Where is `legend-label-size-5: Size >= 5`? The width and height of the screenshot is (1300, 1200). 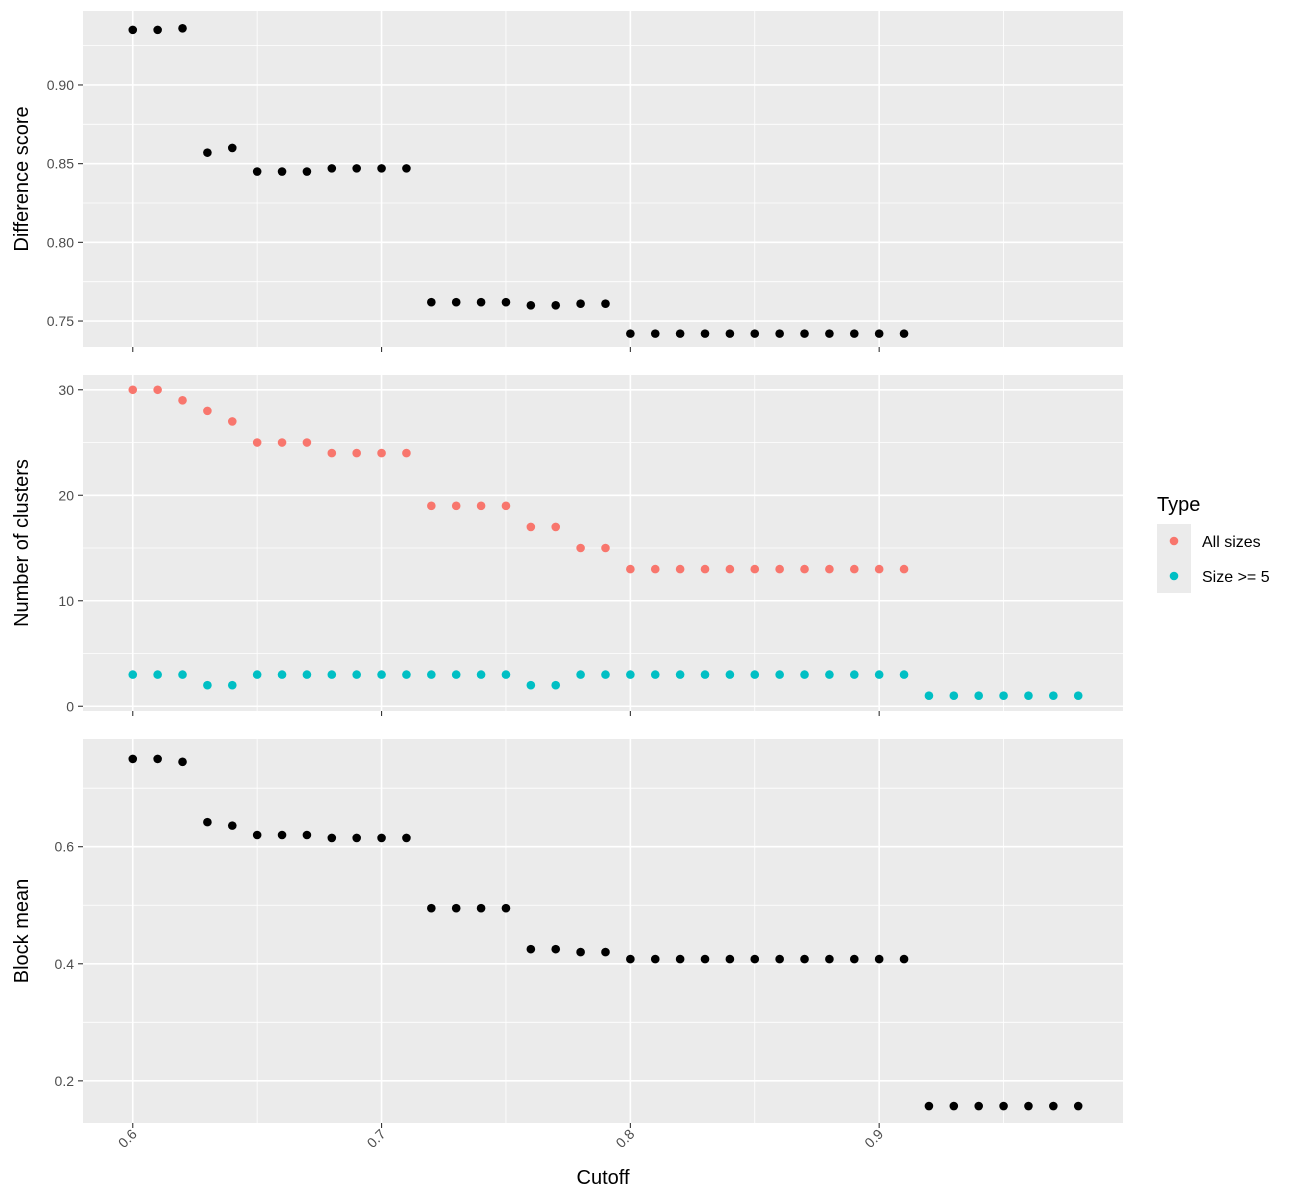
legend-label-size-5: Size >= 5 is located at coordinates (1236, 577).